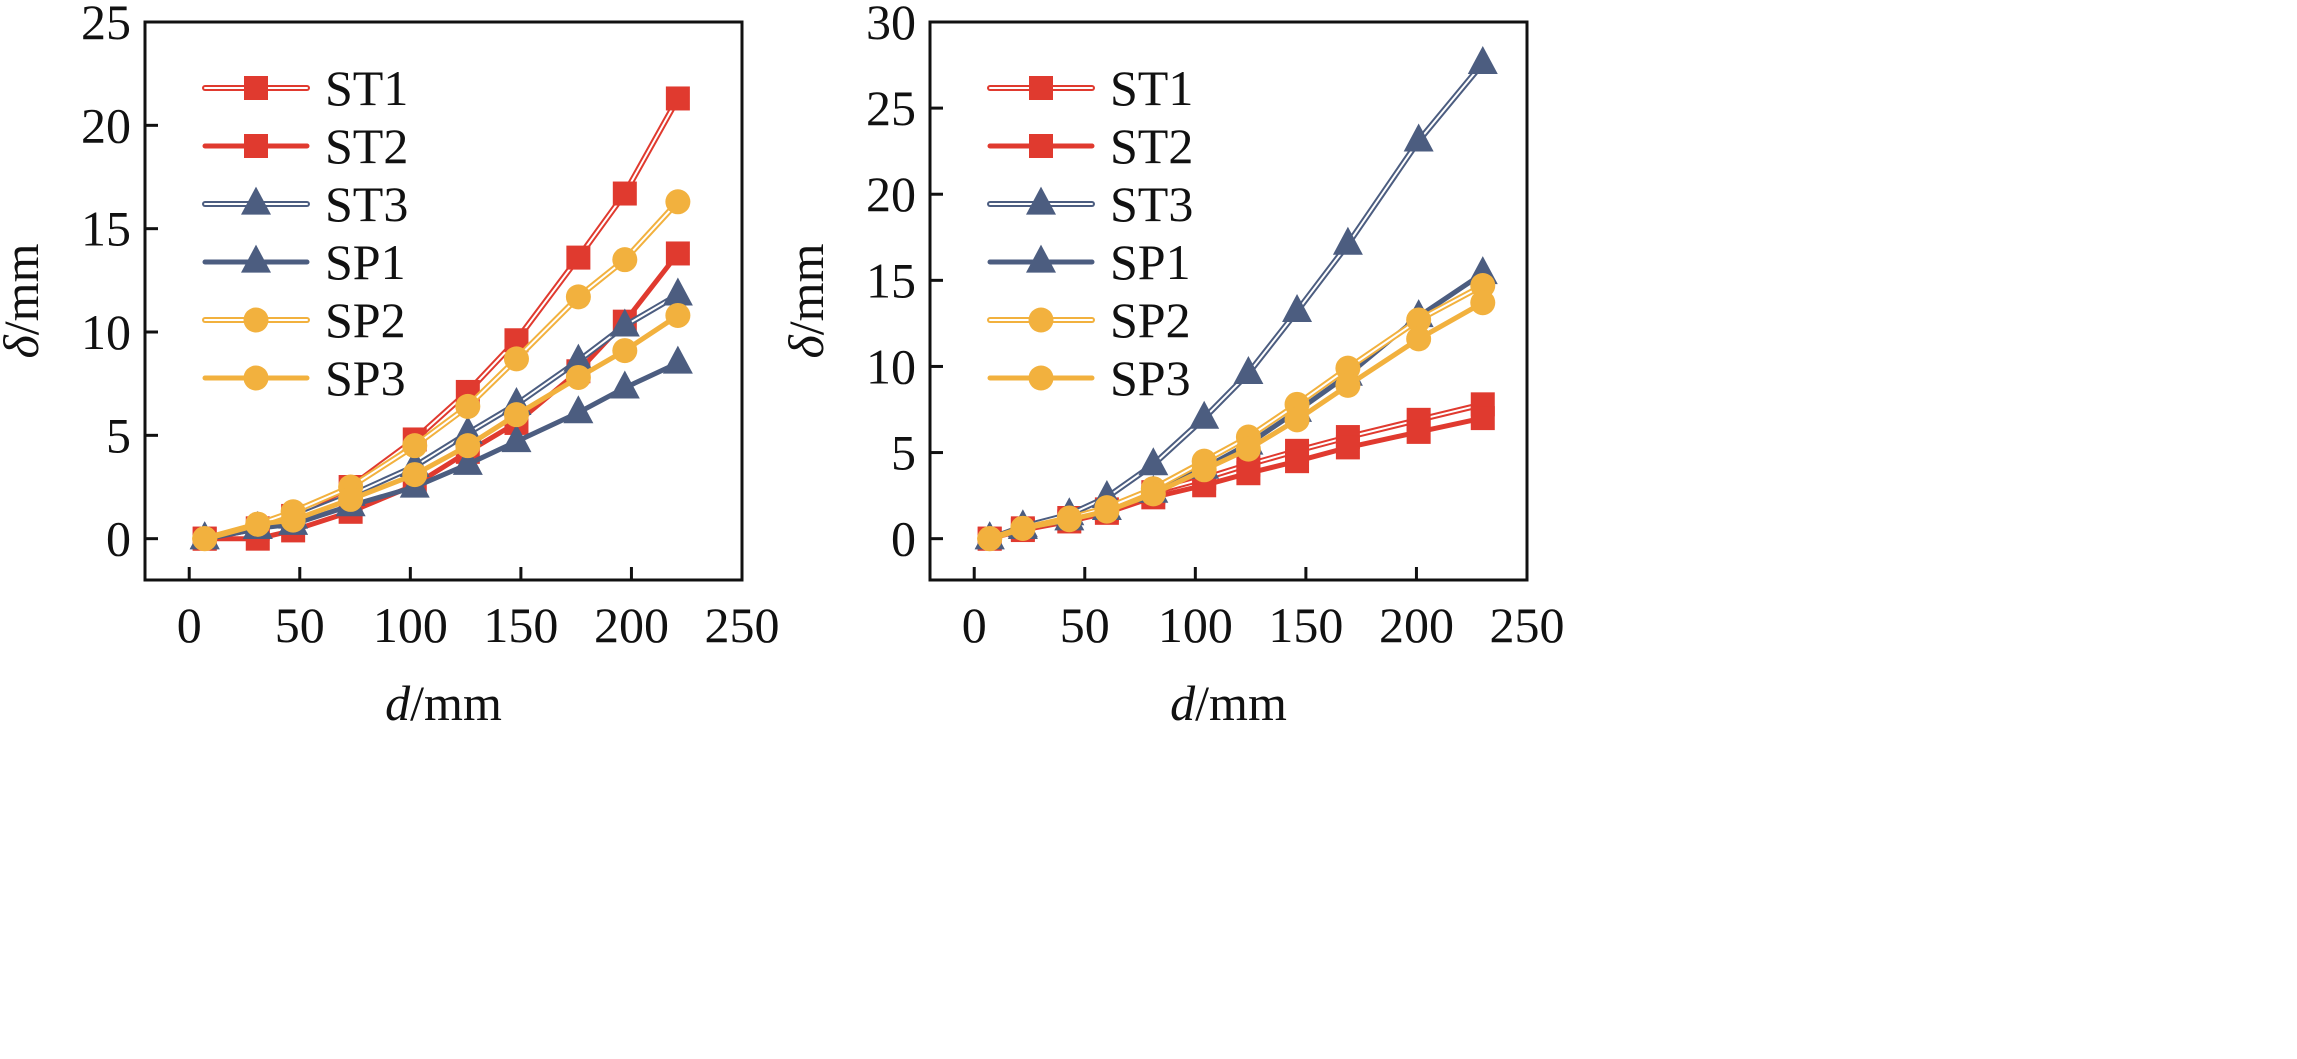 Image resolution: width=2297 pixels, height=1059 pixels. I want to click on y-tick-label: 20, so click(891, 194).